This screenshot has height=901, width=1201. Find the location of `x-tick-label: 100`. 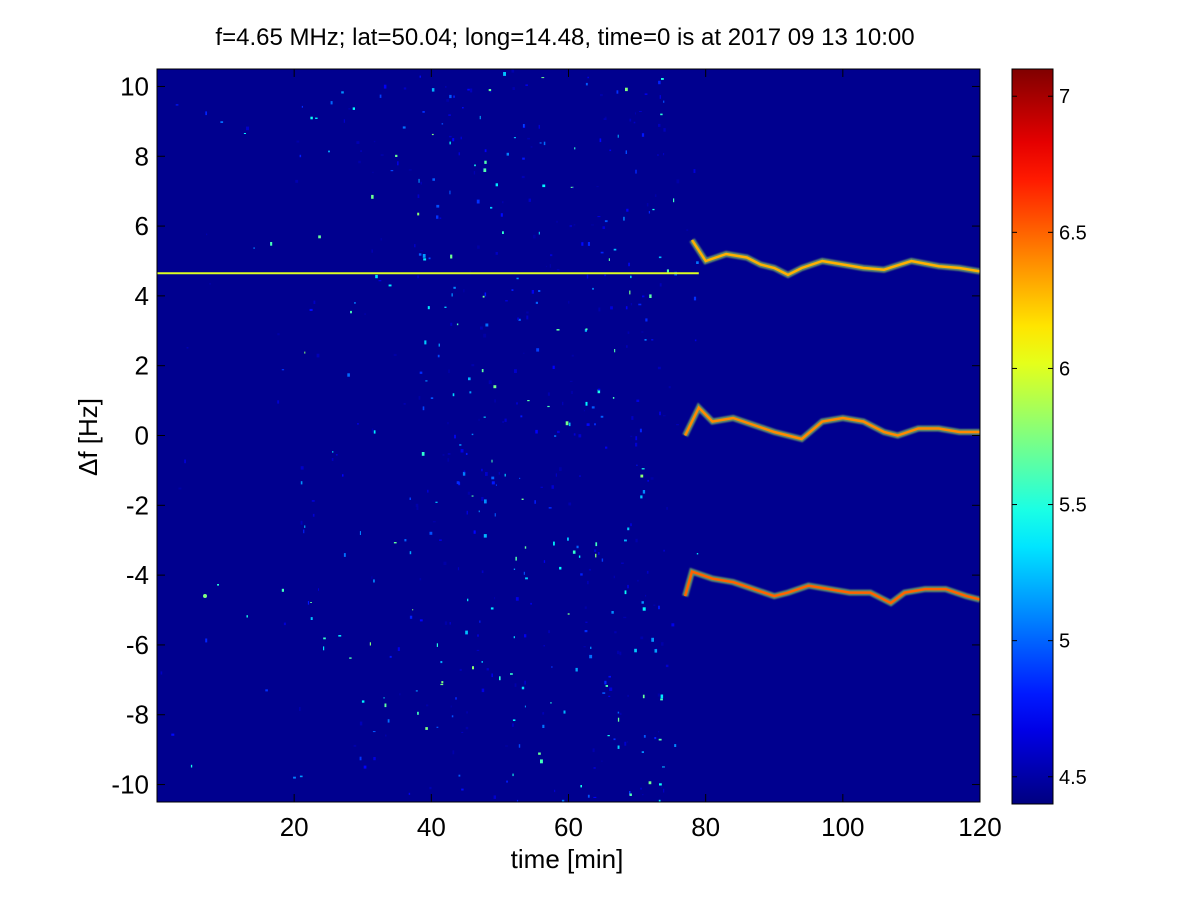

x-tick-label: 100 is located at coordinates (842, 827).